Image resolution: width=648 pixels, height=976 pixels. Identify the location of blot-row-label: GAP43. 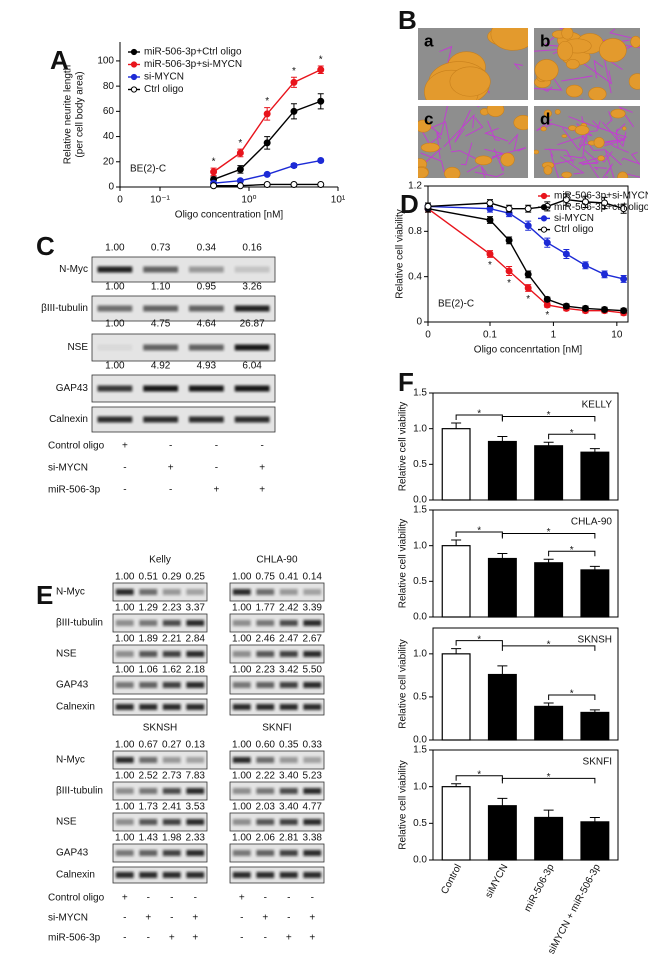
(72, 853).